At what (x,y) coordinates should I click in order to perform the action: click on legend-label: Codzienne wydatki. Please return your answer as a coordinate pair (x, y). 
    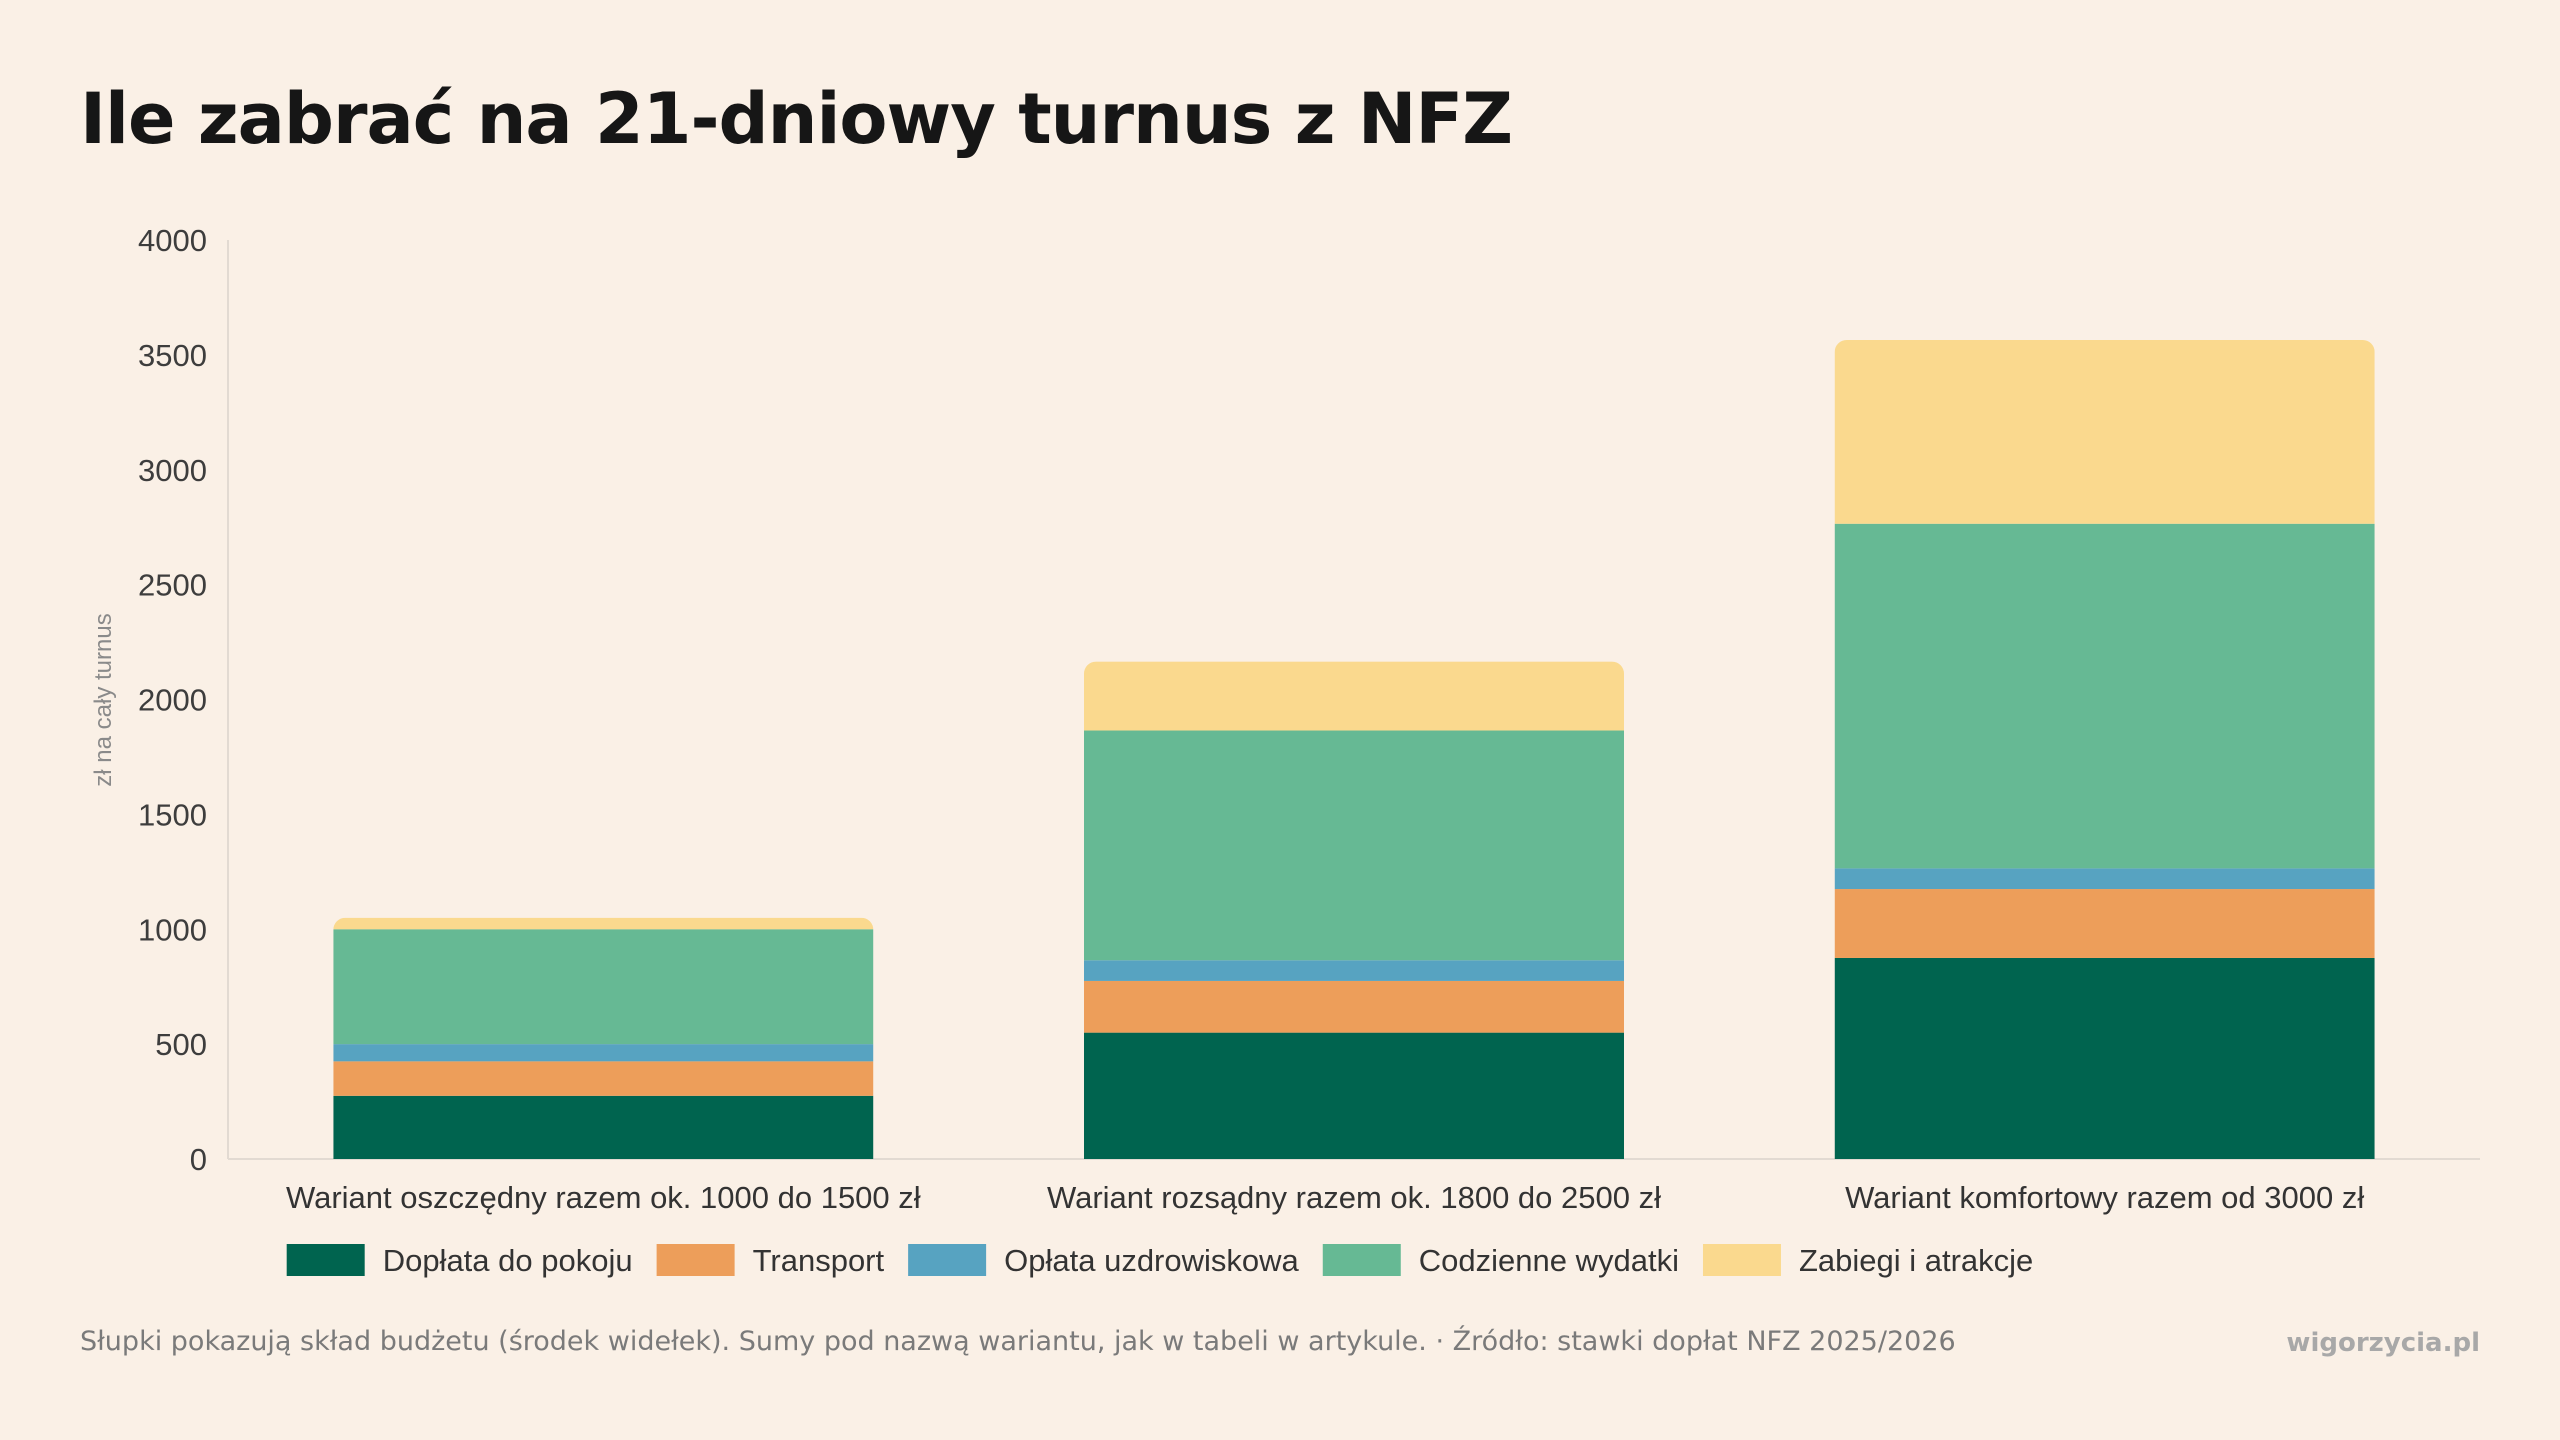
    Looking at the image, I should click on (1549, 1260).